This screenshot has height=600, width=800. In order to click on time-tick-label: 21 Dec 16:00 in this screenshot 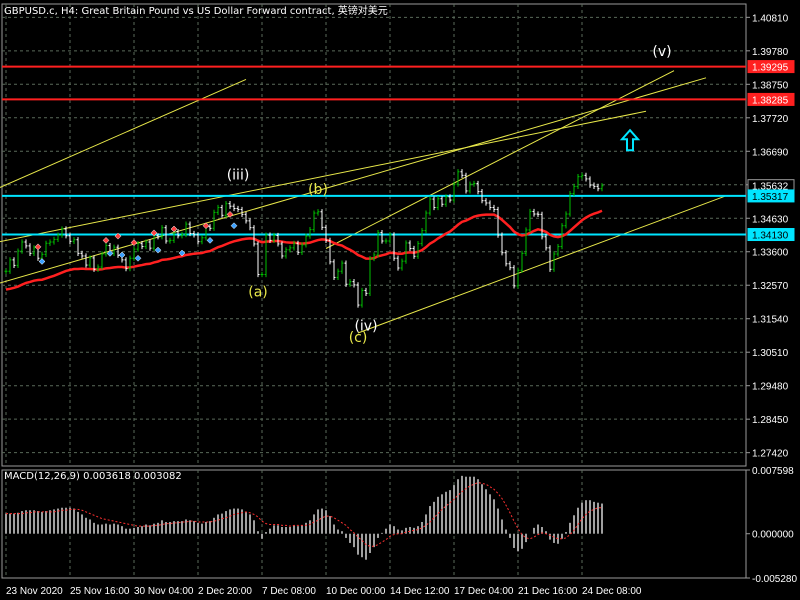, I will do `click(548, 591)`.